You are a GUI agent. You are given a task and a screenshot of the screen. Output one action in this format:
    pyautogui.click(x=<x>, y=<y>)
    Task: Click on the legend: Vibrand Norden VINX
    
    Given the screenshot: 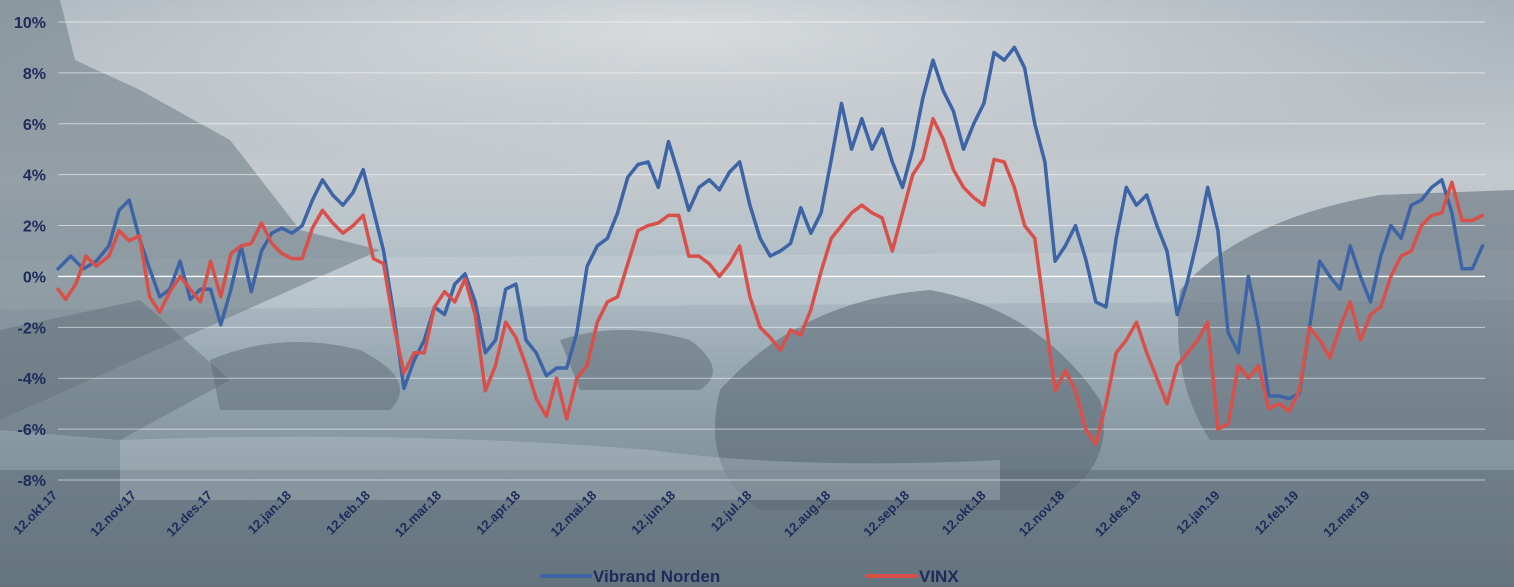 What is the action you would take?
    pyautogui.click(x=749, y=576)
    